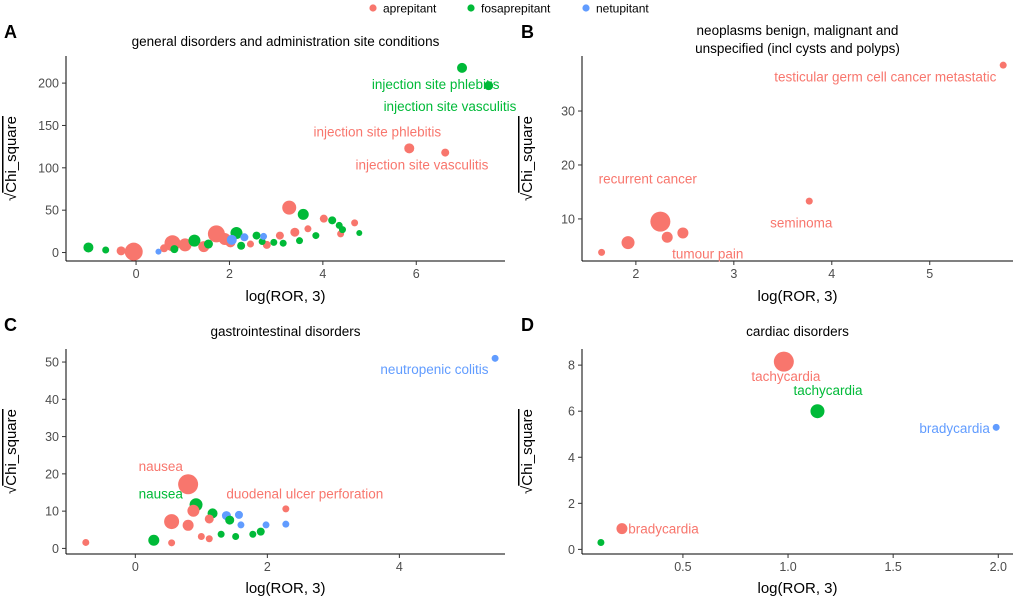 Image resolution: width=1024 pixels, height=603 pixels. Describe the element at coordinates (10, 325) in the screenshot. I see `panel-letter: C` at that location.